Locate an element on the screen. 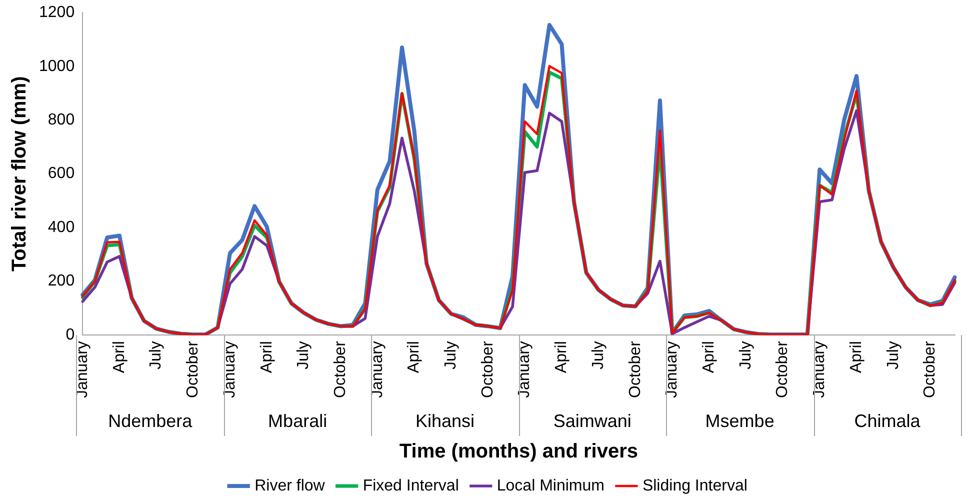  legend-label: Local Minimum is located at coordinates (550, 485).